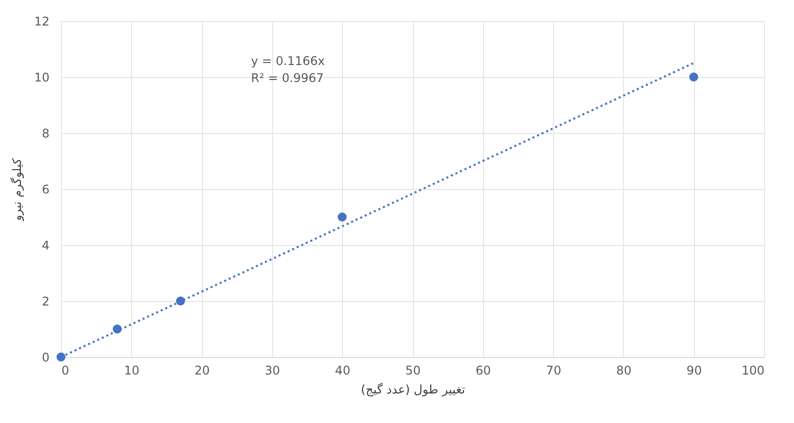  I want to click on x-tick-label: 80, so click(624, 371).